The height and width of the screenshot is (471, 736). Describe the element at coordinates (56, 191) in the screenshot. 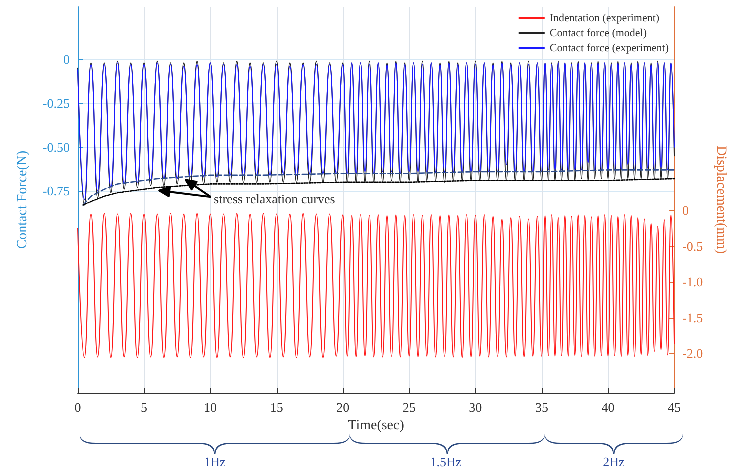

I see `y-tick-label: -0.75` at that location.